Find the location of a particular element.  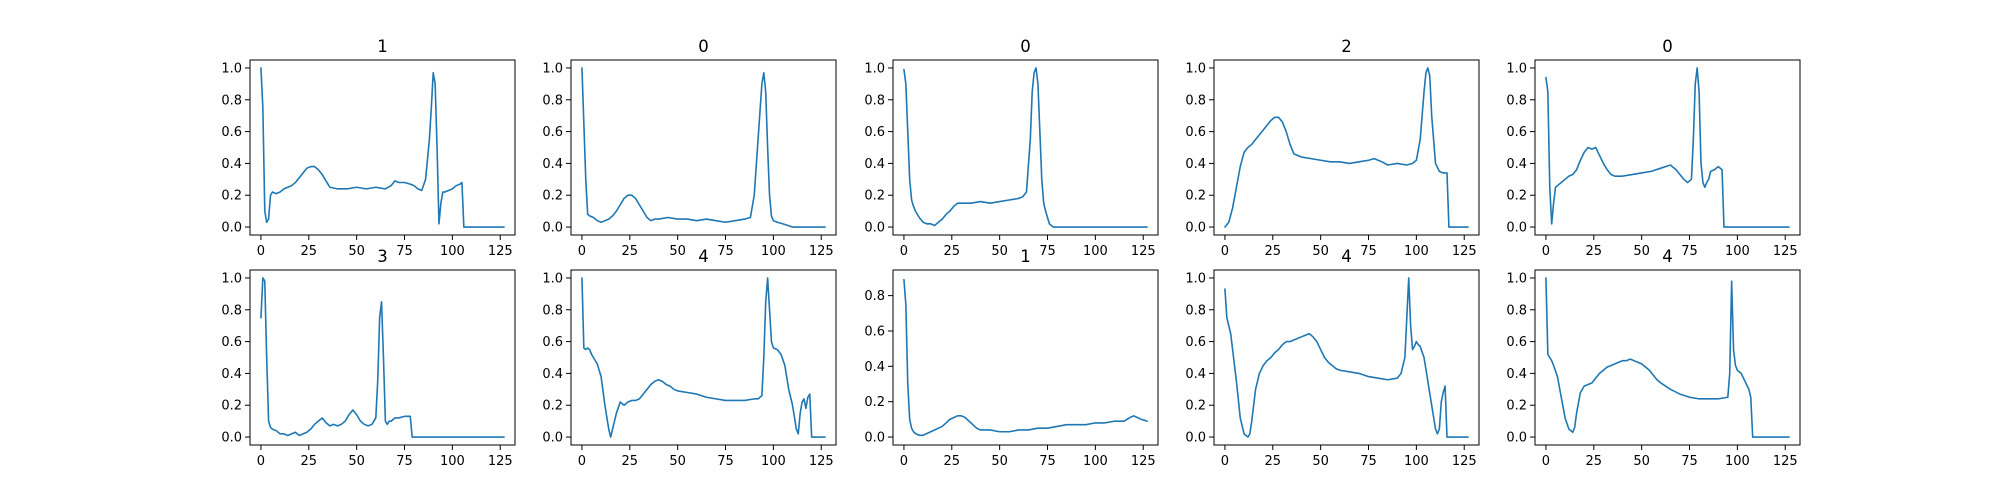

subplot-4: 2 0 25 50 75 100 125 0.0 0.2 0.4 0.6 0.8 1.0 is located at coordinates (1332, 148).